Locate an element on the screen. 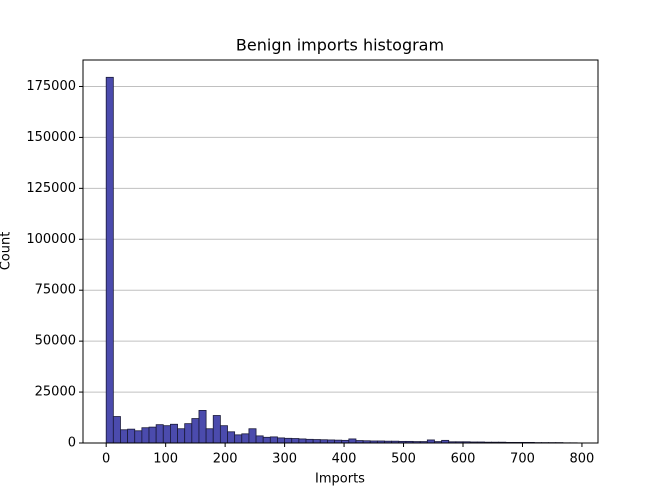 The image size is (664, 502). x-tick-label: 800 is located at coordinates (582, 459).